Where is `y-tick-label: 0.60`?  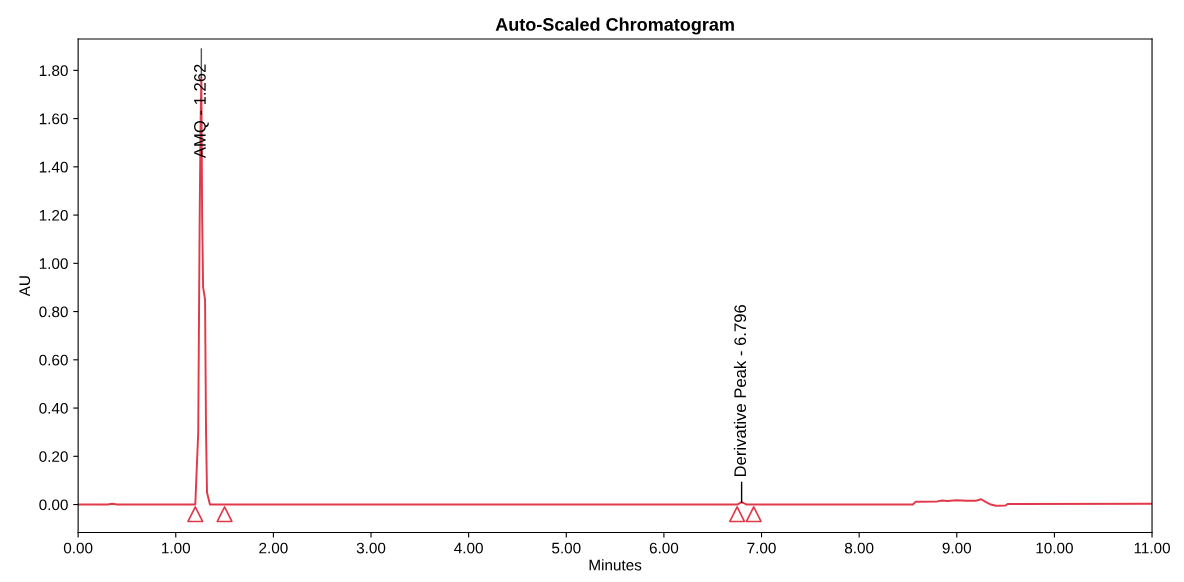 y-tick-label: 0.60 is located at coordinates (53, 360).